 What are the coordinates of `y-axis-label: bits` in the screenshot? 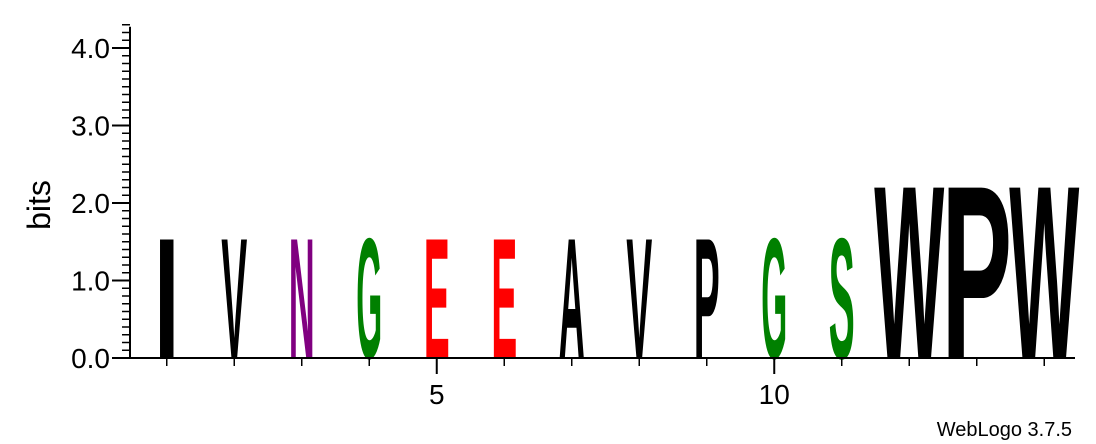 It's located at (39, 205).